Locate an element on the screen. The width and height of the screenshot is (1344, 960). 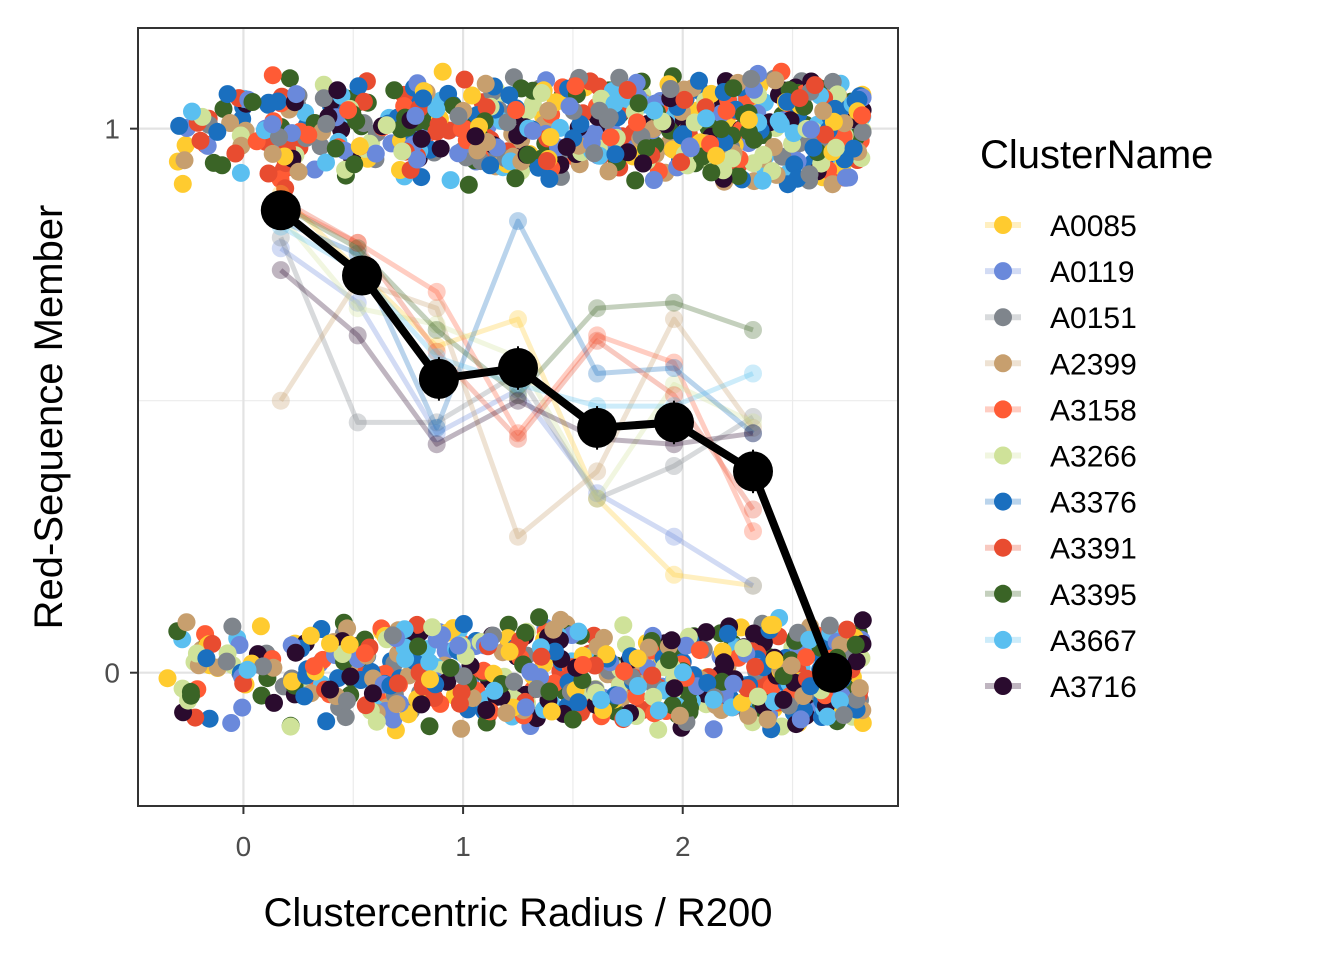
legend-label: A3395 is located at coordinates (1093, 595).